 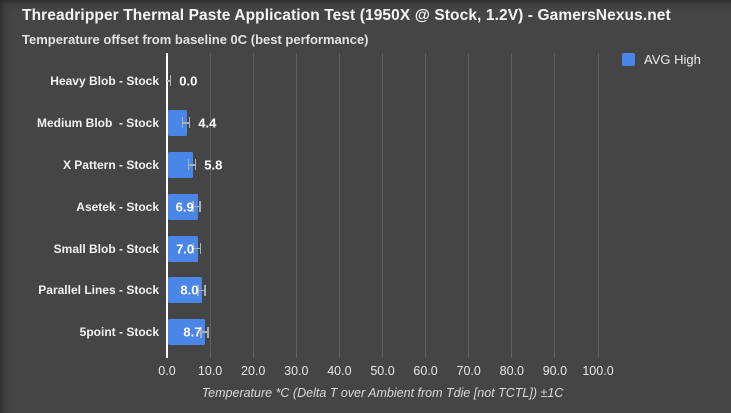 What do you see at coordinates (110, 164) in the screenshot?
I see `category-label: X Pattern - Stock` at bounding box center [110, 164].